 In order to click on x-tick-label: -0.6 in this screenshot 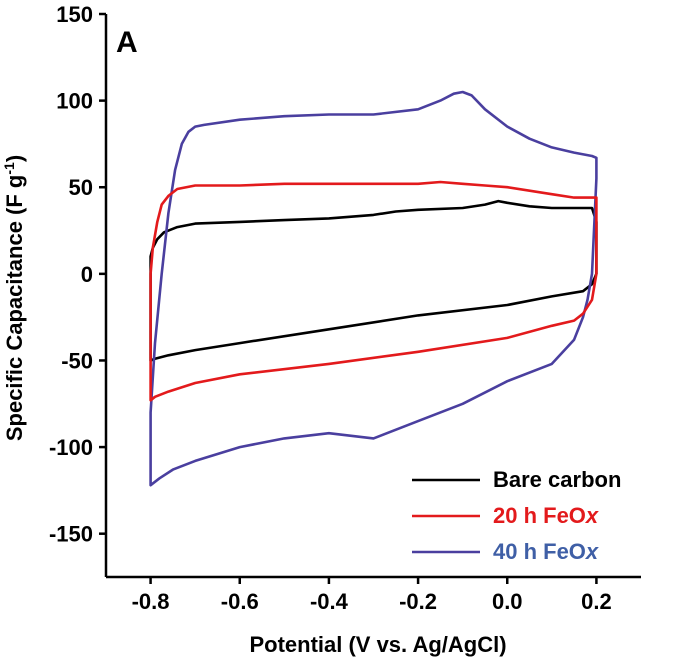, I will do `click(240, 601)`.